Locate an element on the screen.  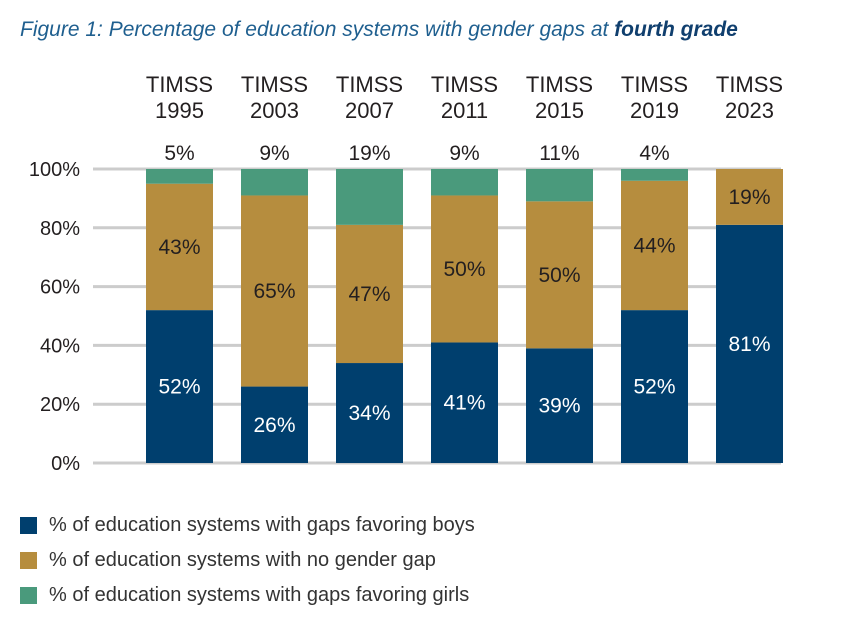
data-label-no-gap: 43% is located at coordinates (179, 247).